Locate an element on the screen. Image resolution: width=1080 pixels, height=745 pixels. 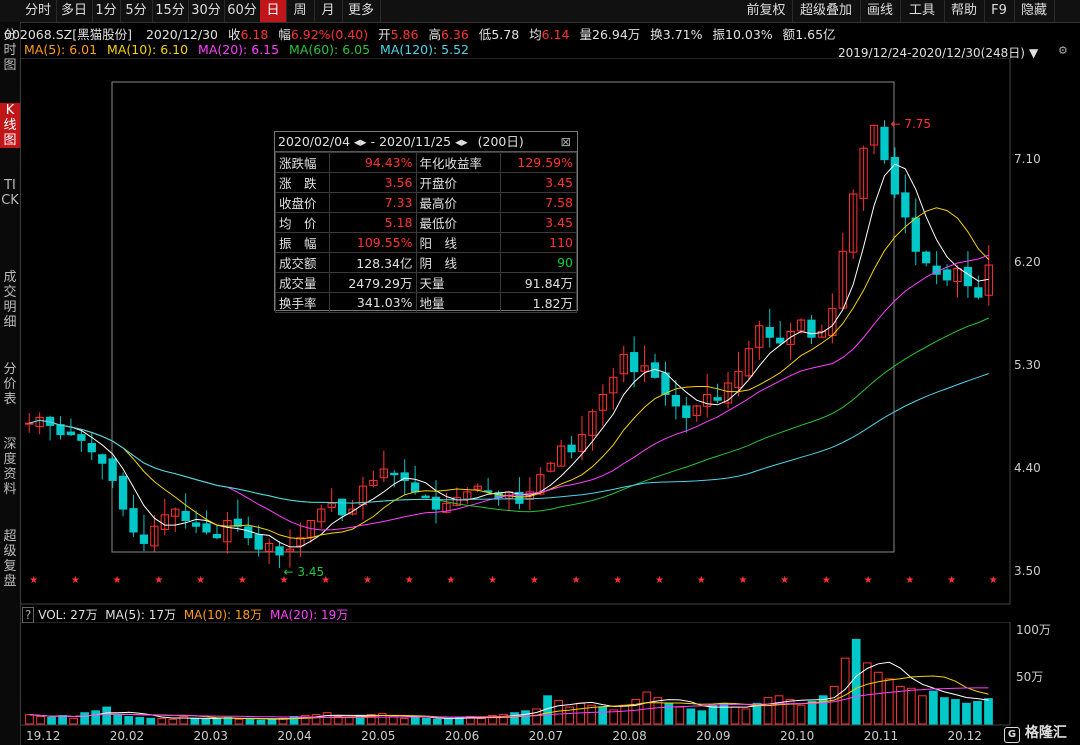
toolbar-menu-item: 工具 is located at coordinates (922, 11).